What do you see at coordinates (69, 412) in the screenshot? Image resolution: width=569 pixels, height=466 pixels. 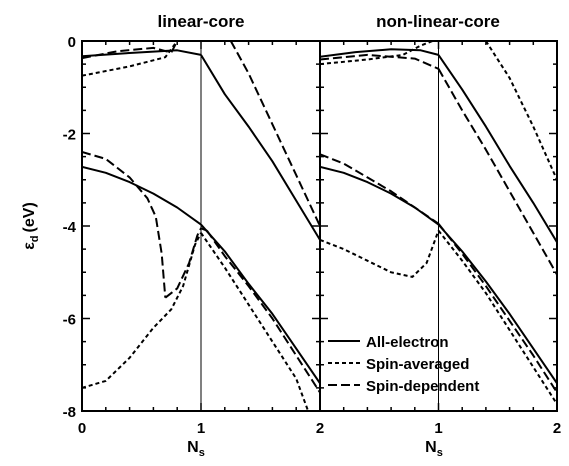 I see `y-tick-label: -8` at bounding box center [69, 412].